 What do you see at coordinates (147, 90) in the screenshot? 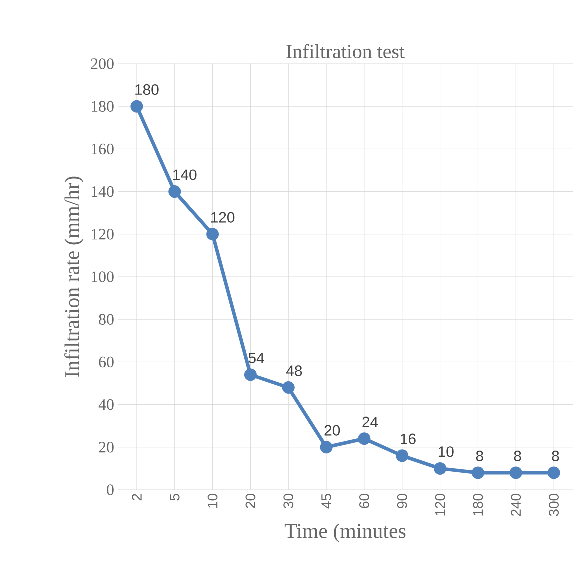
I see `data-label: 180` at bounding box center [147, 90].